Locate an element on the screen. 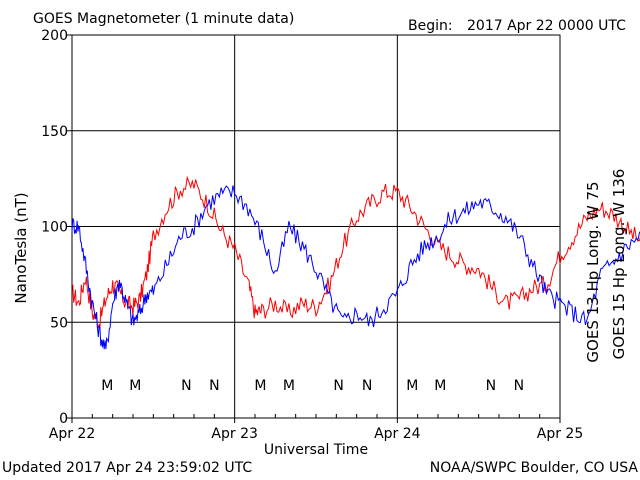  legend-goes13: GOES 13 Hp Long. W 75 is located at coordinates (593, 271).